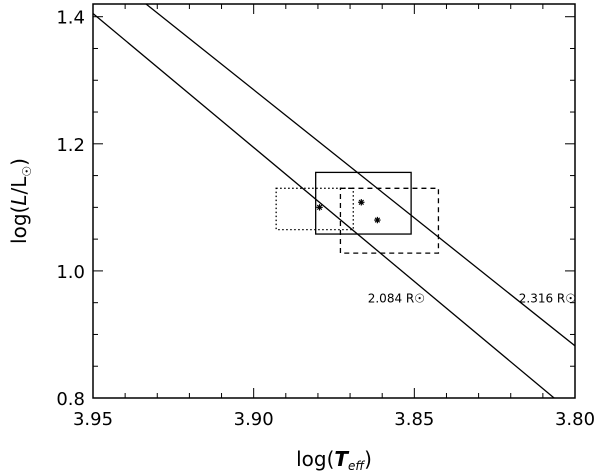  What do you see at coordinates (472, 299) in the screenshot?
I see `plot-annotations: 2.084 R☉ 2.316 R☉` at bounding box center [472, 299].